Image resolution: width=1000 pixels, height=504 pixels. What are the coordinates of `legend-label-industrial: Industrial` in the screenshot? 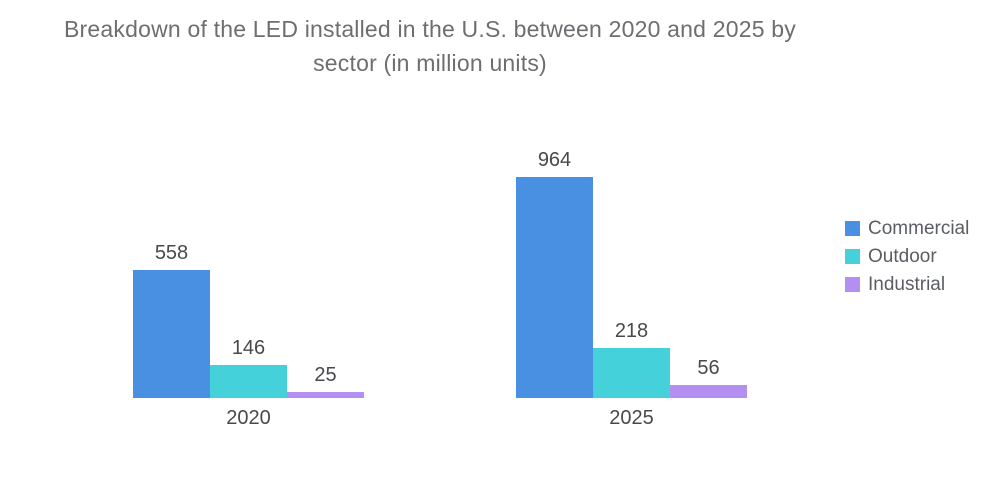 It's located at (907, 284).